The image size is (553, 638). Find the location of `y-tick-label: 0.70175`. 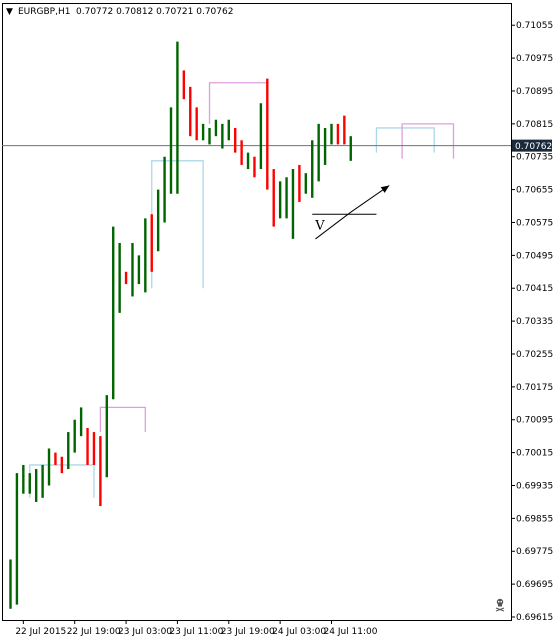

y-tick-label: 0.70175 is located at coordinates (534, 388).